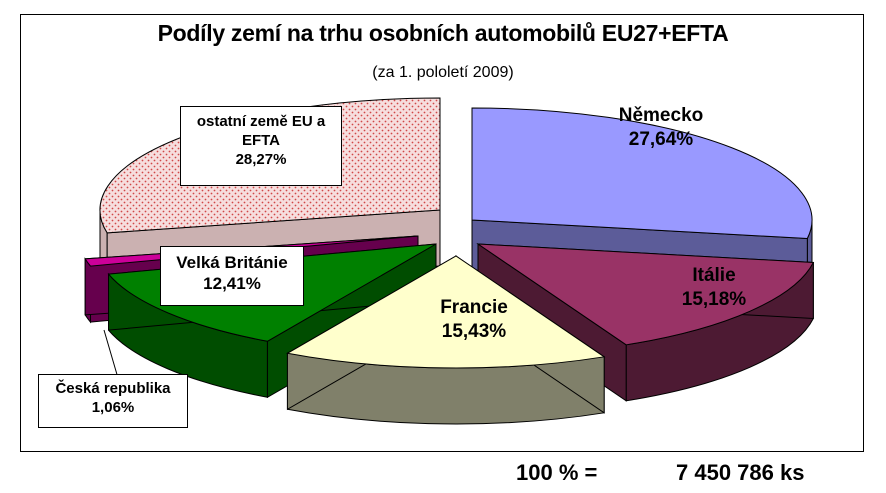 The width and height of the screenshot is (886, 493). I want to click on leader-line-ceska-republika, so click(111, 354).